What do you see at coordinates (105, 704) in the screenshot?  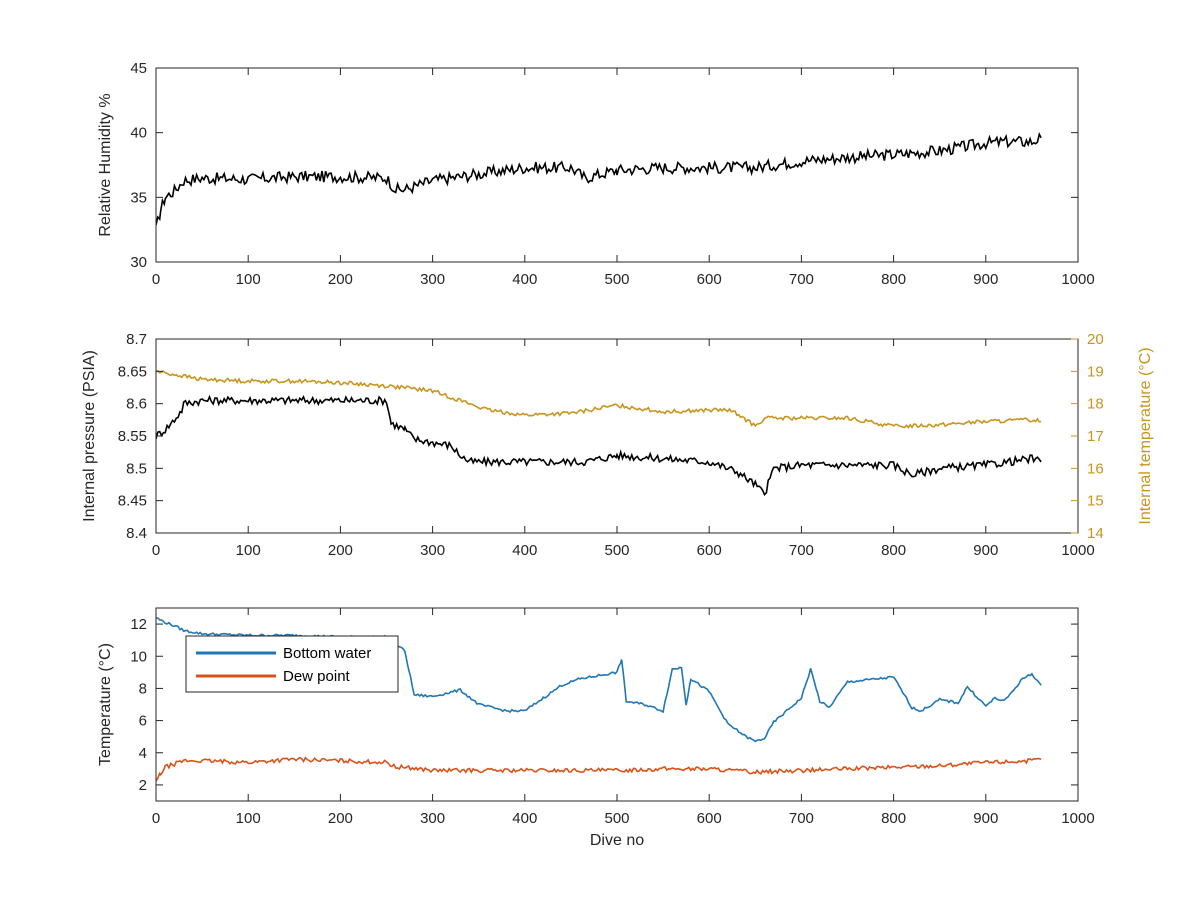 I see `y-axis-label: Temperature (°C)` at bounding box center [105, 704].